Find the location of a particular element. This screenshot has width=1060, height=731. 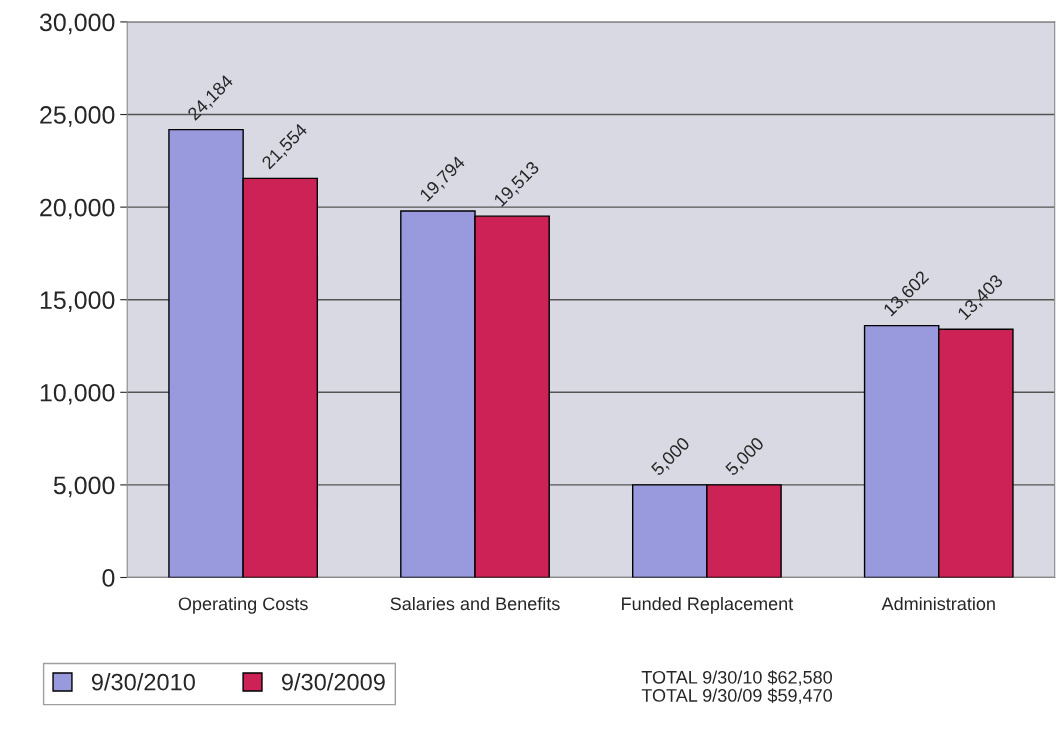

y-tick-label: 0 is located at coordinates (108, 578).